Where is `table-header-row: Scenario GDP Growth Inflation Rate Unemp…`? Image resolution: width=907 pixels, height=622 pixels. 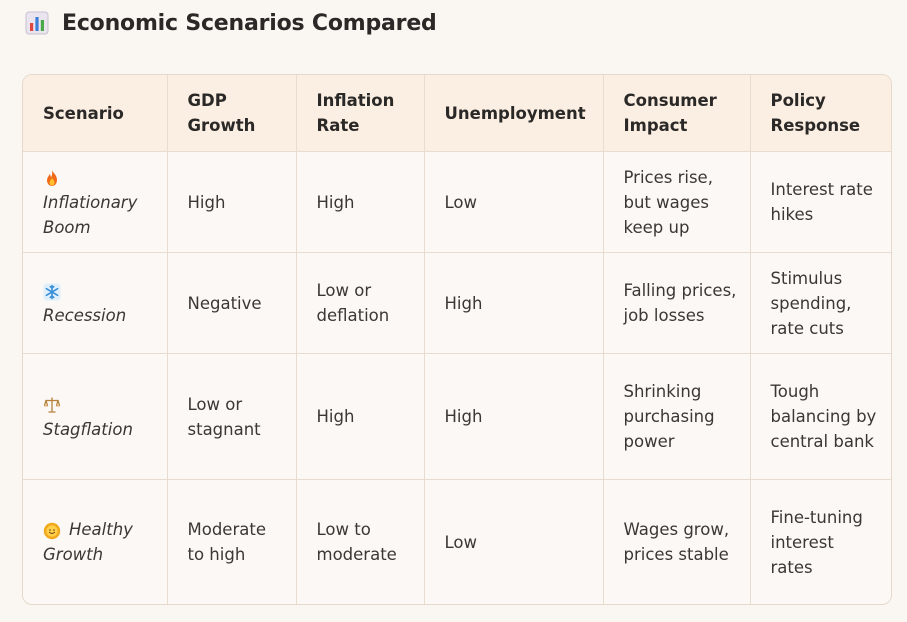
table-header-row: Scenario GDP Growth Inflation Rate Unemp… is located at coordinates (457, 113).